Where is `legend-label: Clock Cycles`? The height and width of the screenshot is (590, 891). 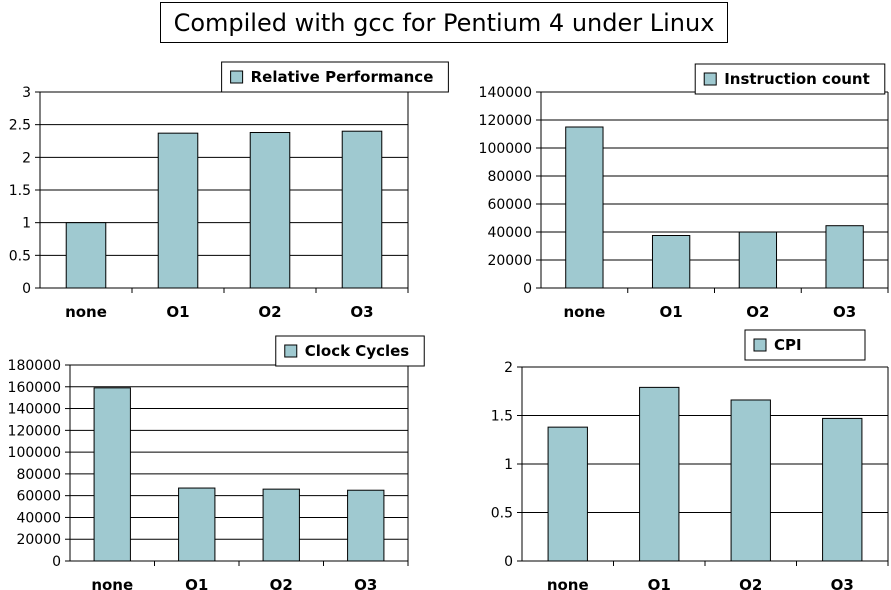 legend-label: Clock Cycles is located at coordinates (357, 351).